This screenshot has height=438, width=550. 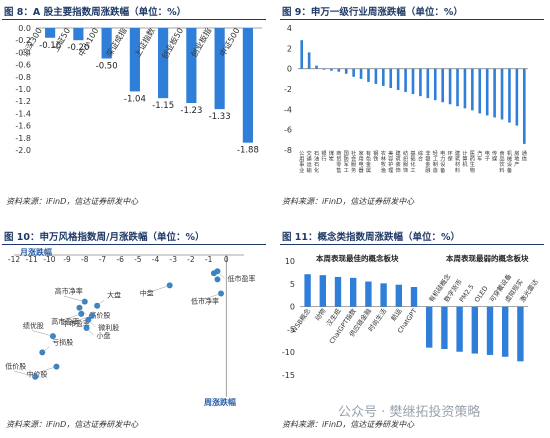 I want to click on fig10-x-title: 月涨跌幅, so click(x=35, y=252).